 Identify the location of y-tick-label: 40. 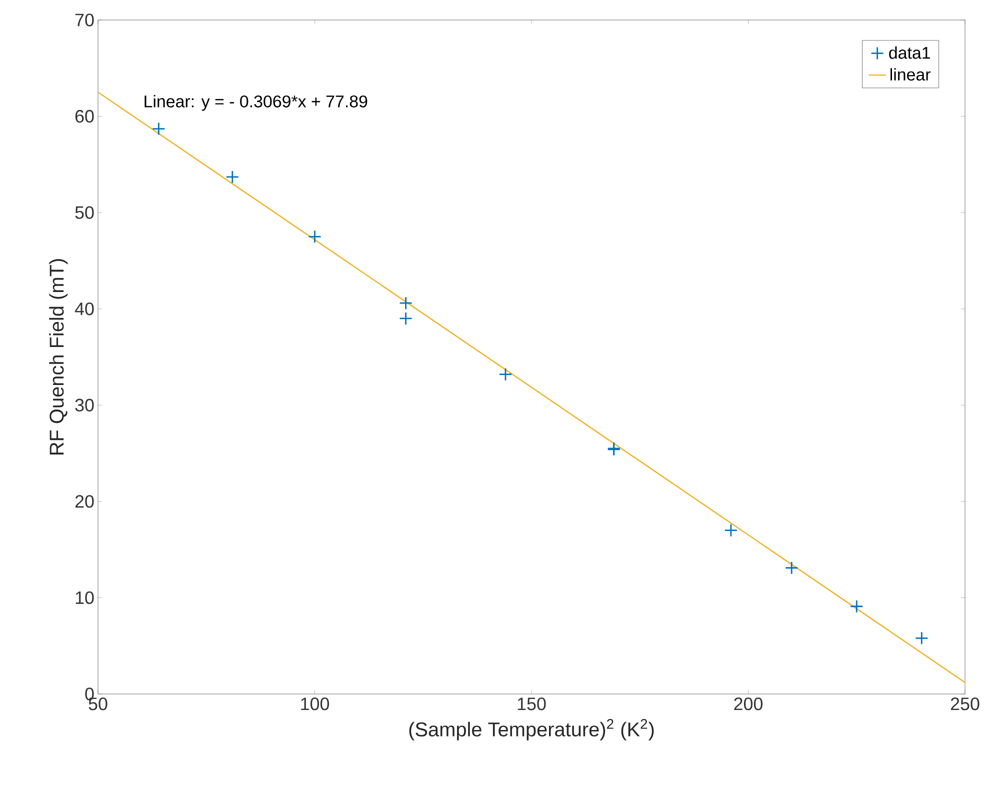
(84, 309).